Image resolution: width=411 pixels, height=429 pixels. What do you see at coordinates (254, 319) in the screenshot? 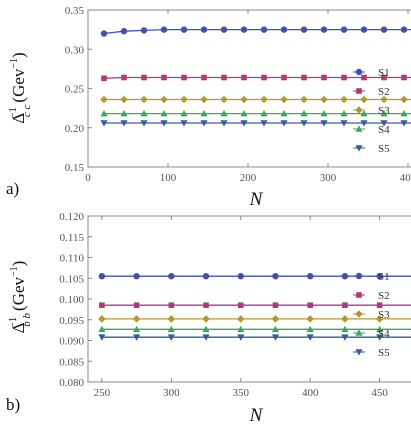
I see `series-S3` at bounding box center [254, 319].